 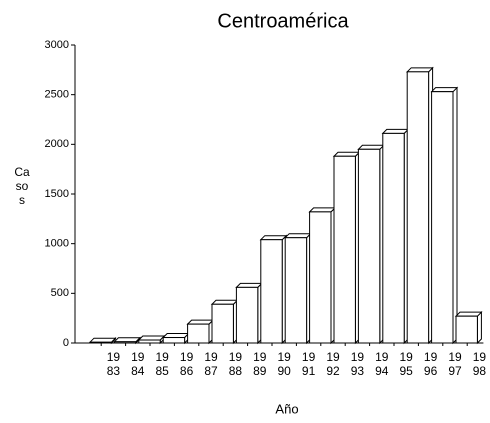 I want to click on x-tick-label-box: 1997, so click(x=455, y=364).